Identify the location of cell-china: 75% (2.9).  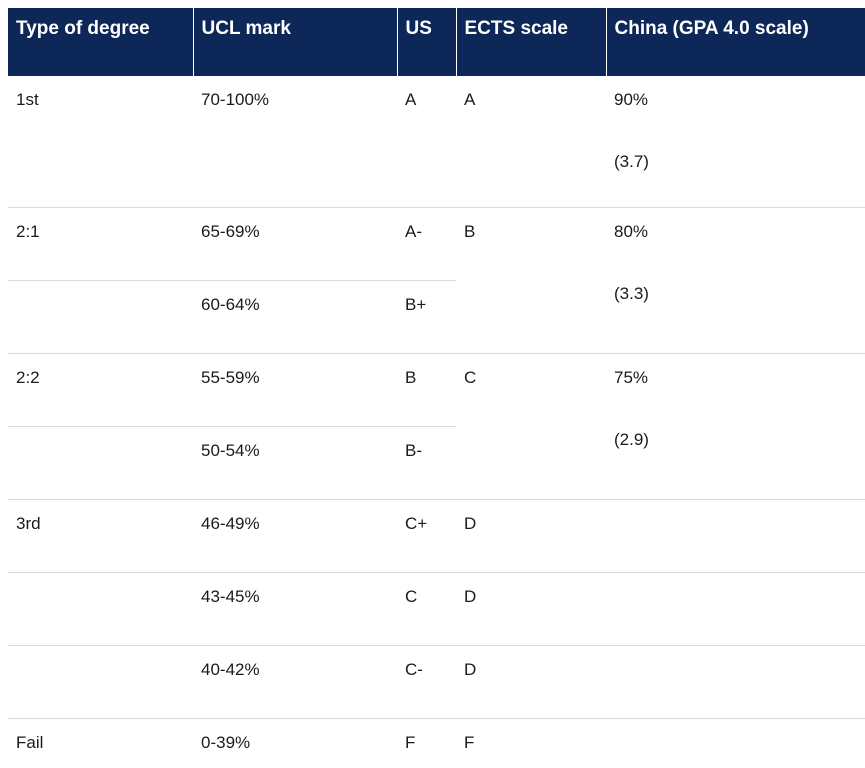
(735, 425).